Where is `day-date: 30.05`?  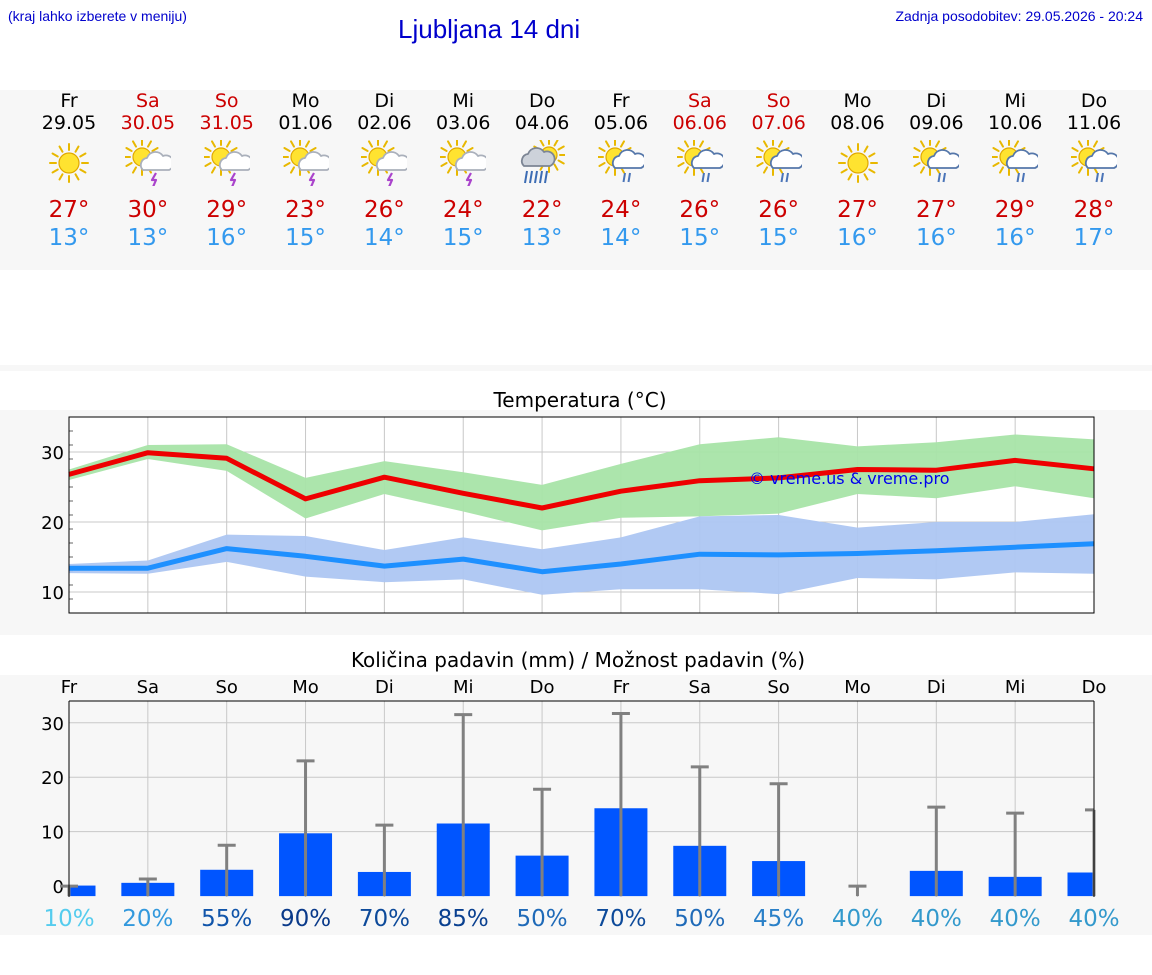
day-date: 30.05 is located at coordinates (148, 123).